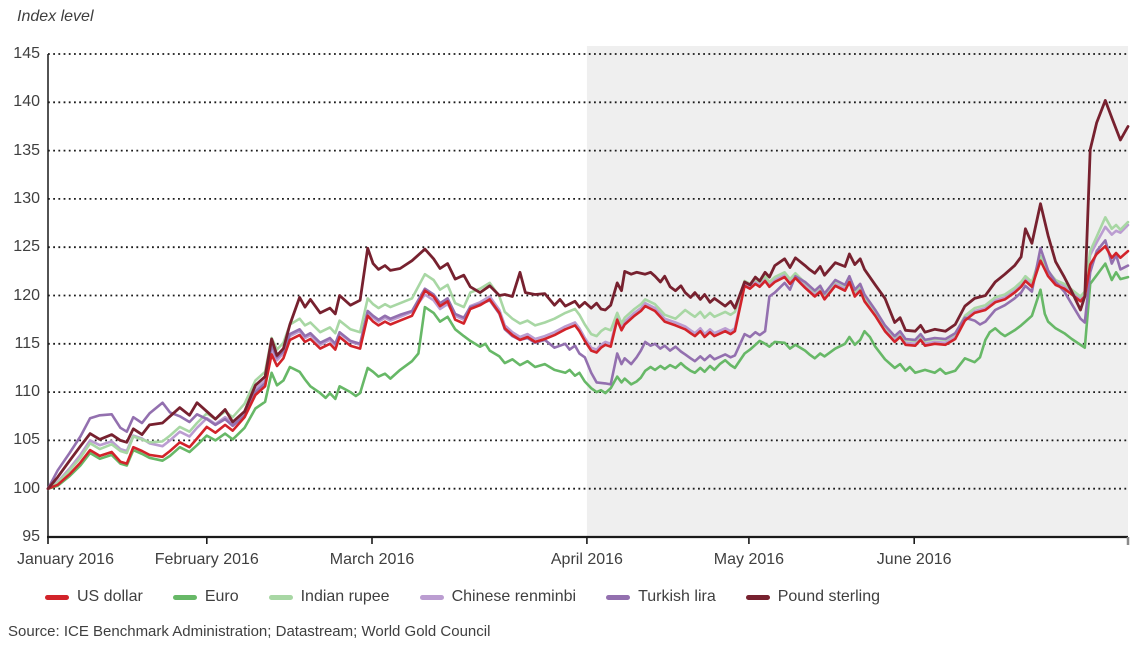 The height and width of the screenshot is (661, 1148). I want to click on legend-label-us-dollar: US dollar, so click(110, 596).